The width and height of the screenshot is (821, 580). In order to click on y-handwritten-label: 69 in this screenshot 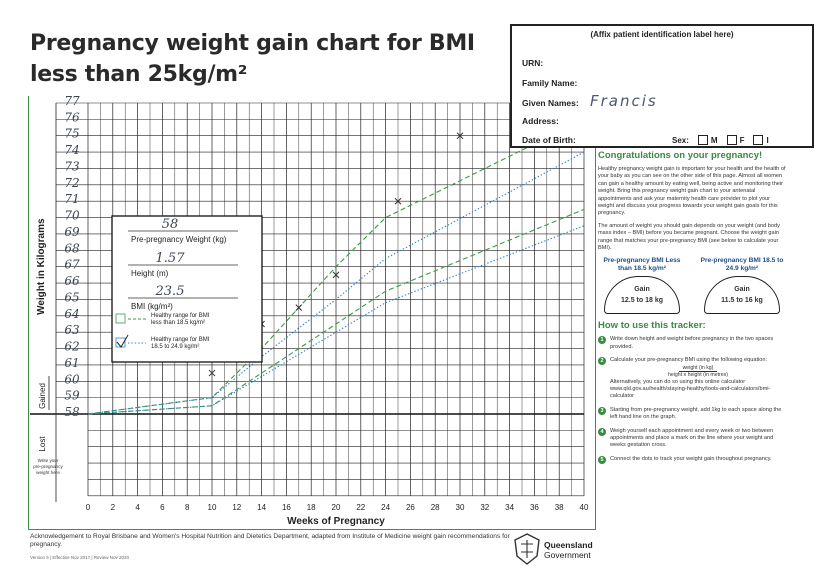, I will do `click(72, 232)`.